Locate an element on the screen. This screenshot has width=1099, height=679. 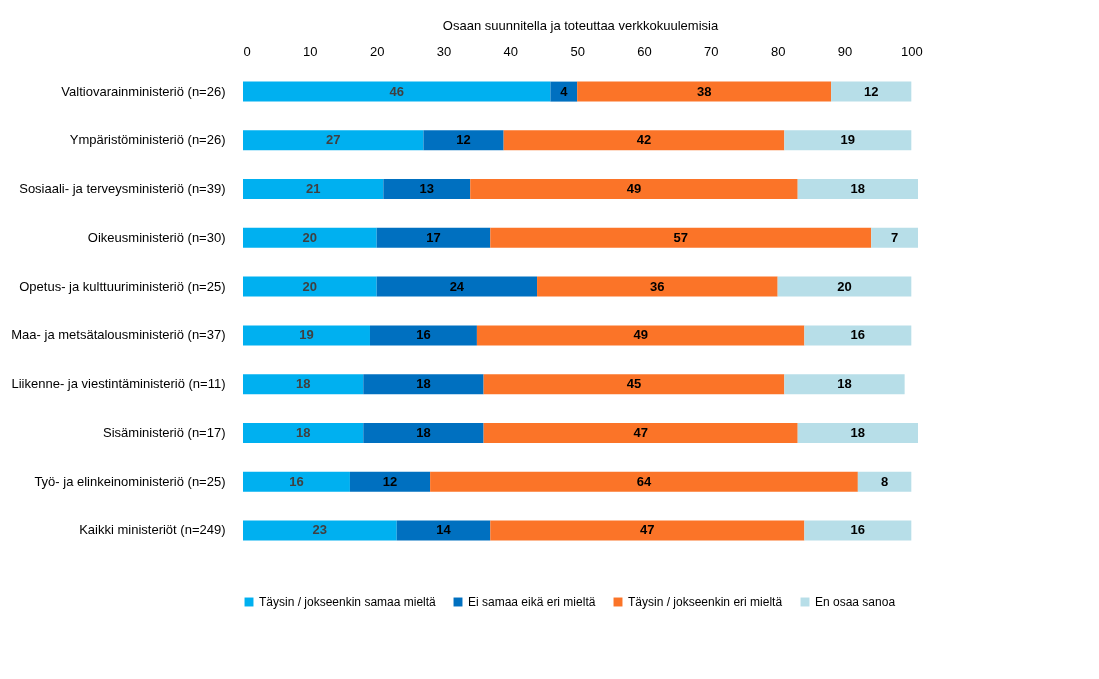
data-label: 24 is located at coordinates (457, 286).